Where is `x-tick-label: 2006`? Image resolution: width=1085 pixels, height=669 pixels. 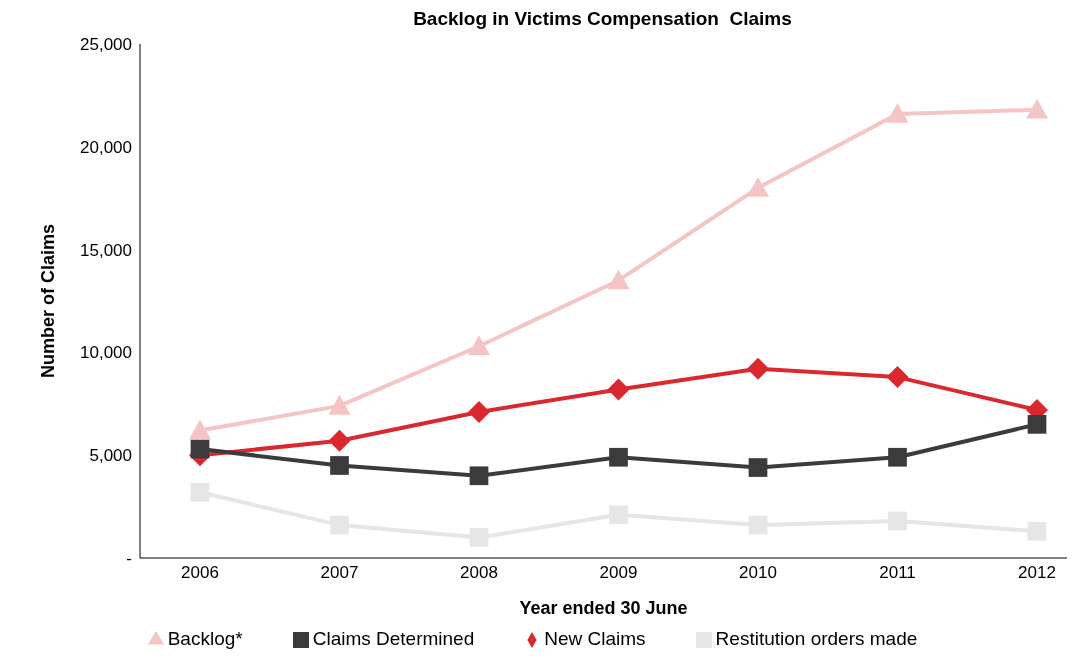
x-tick-label: 2006 is located at coordinates (200, 573).